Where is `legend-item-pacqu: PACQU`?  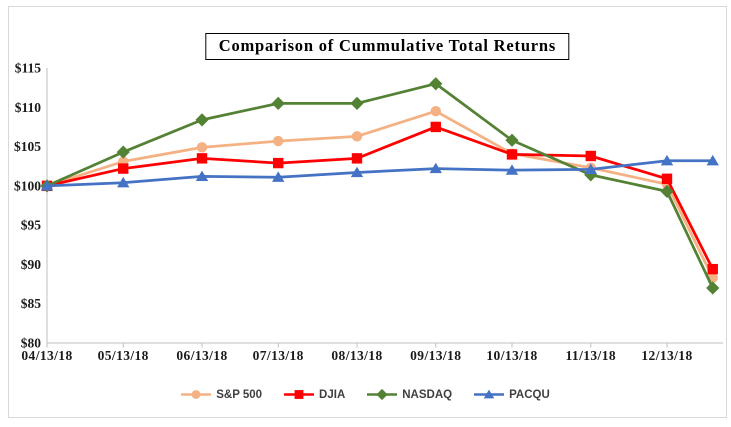
legend-item-pacqu: PACQU is located at coordinates (512, 394).